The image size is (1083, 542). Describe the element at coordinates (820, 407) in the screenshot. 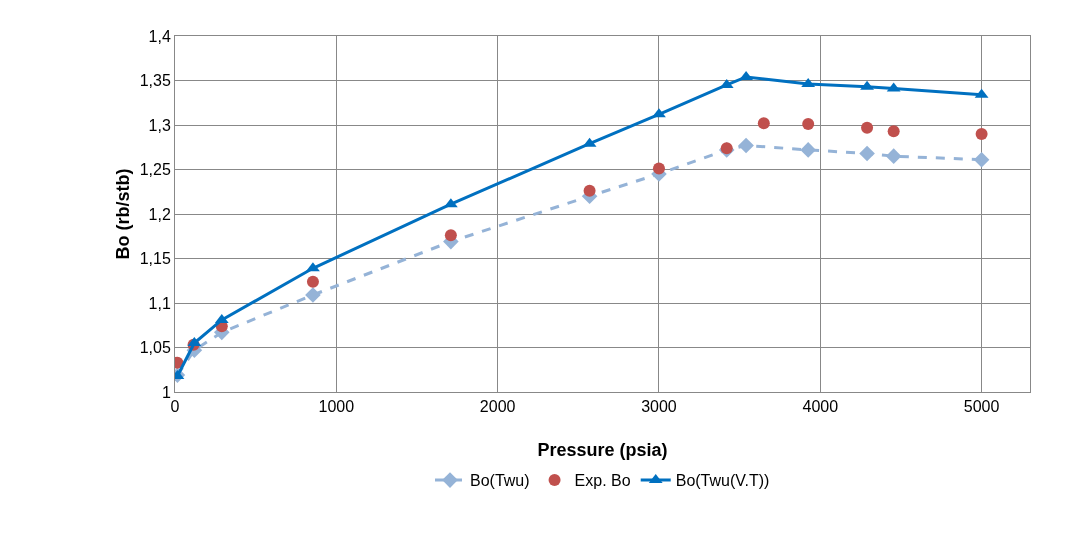

I see `x-tick-label: 4000` at that location.